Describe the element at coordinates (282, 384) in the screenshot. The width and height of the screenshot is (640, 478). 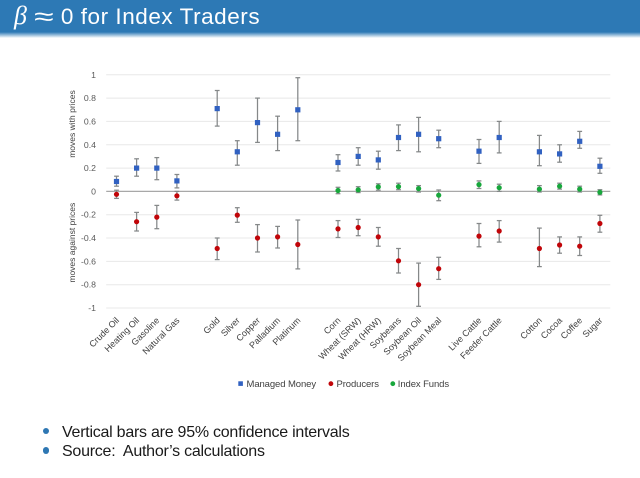
I see `svg-text: Managed Money` at that location.